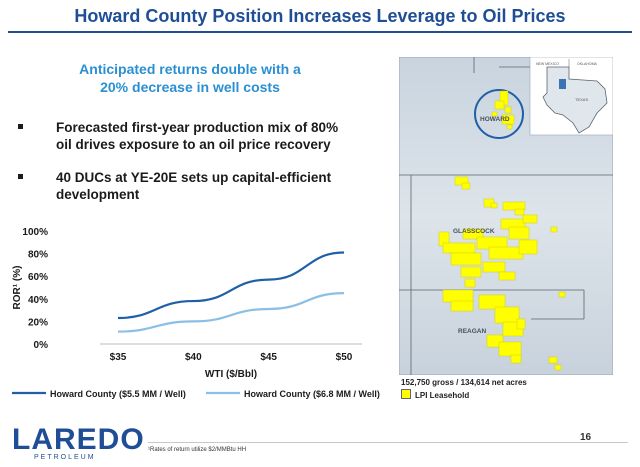  I want to click on leasehold-howard, so click(503, 110).